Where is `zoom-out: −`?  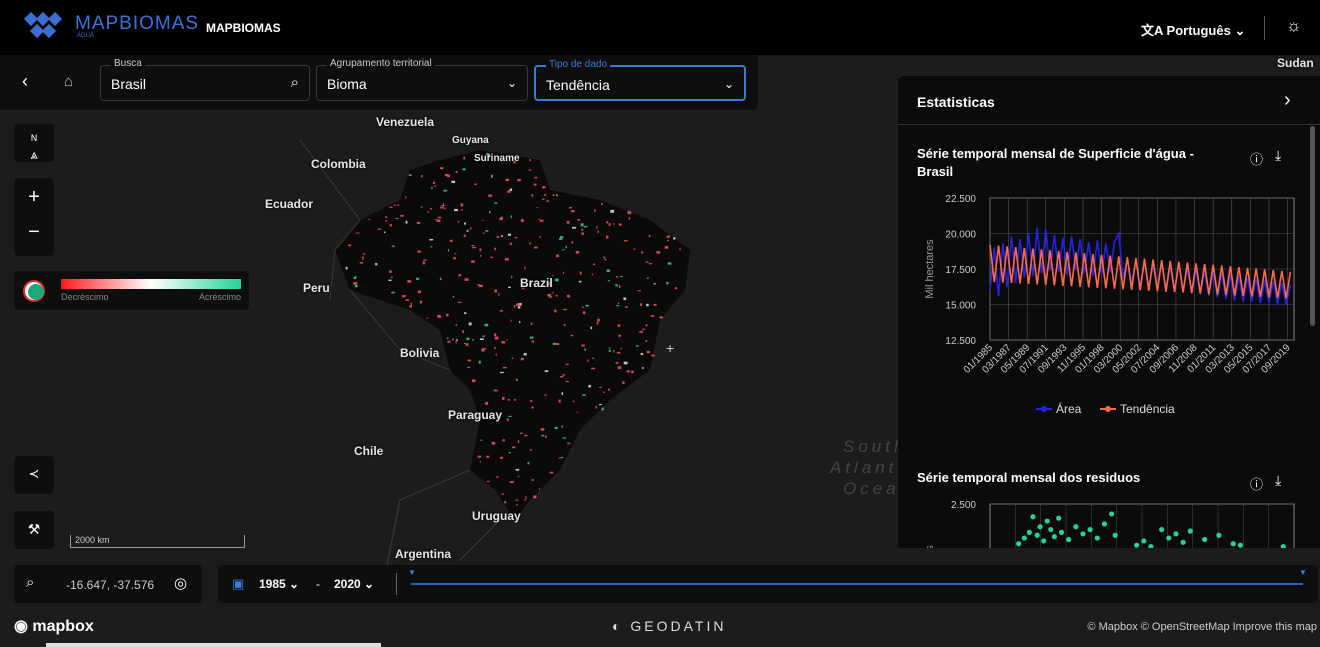
zoom-out: − is located at coordinates (34, 232).